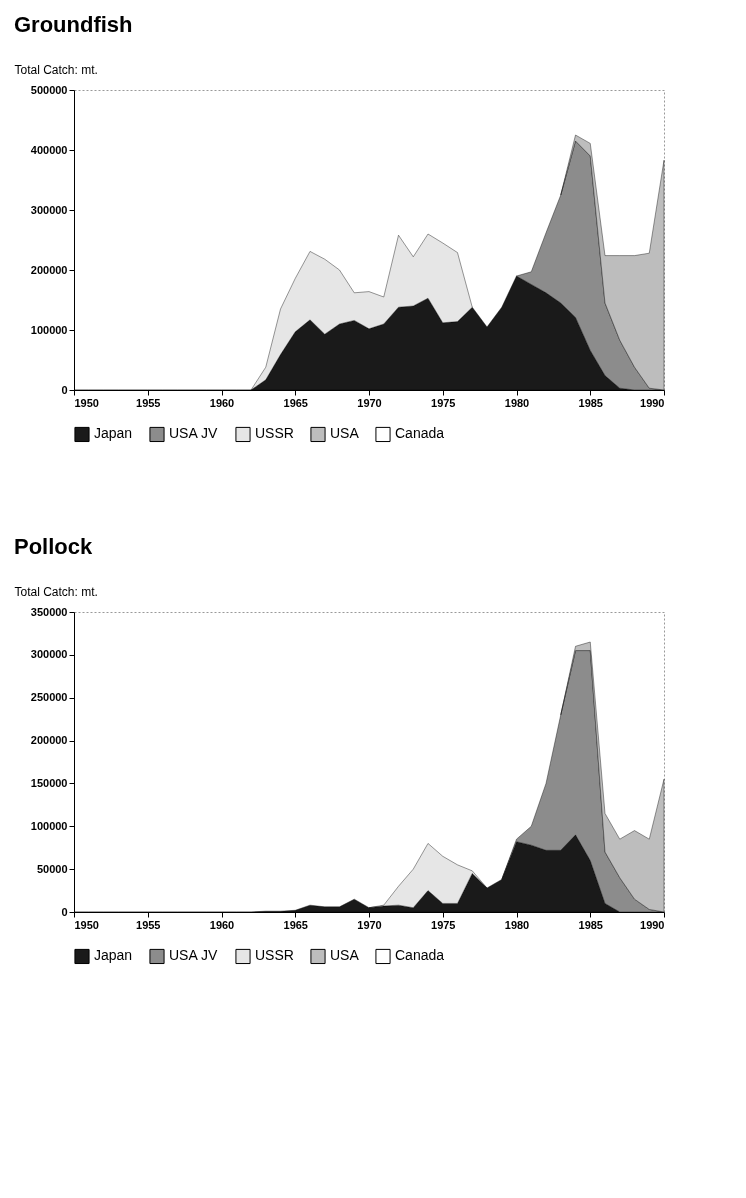 This screenshot has width=746, height=1198. What do you see at coordinates (49, 697) in the screenshot?
I see `y-tick-label: 250000` at bounding box center [49, 697].